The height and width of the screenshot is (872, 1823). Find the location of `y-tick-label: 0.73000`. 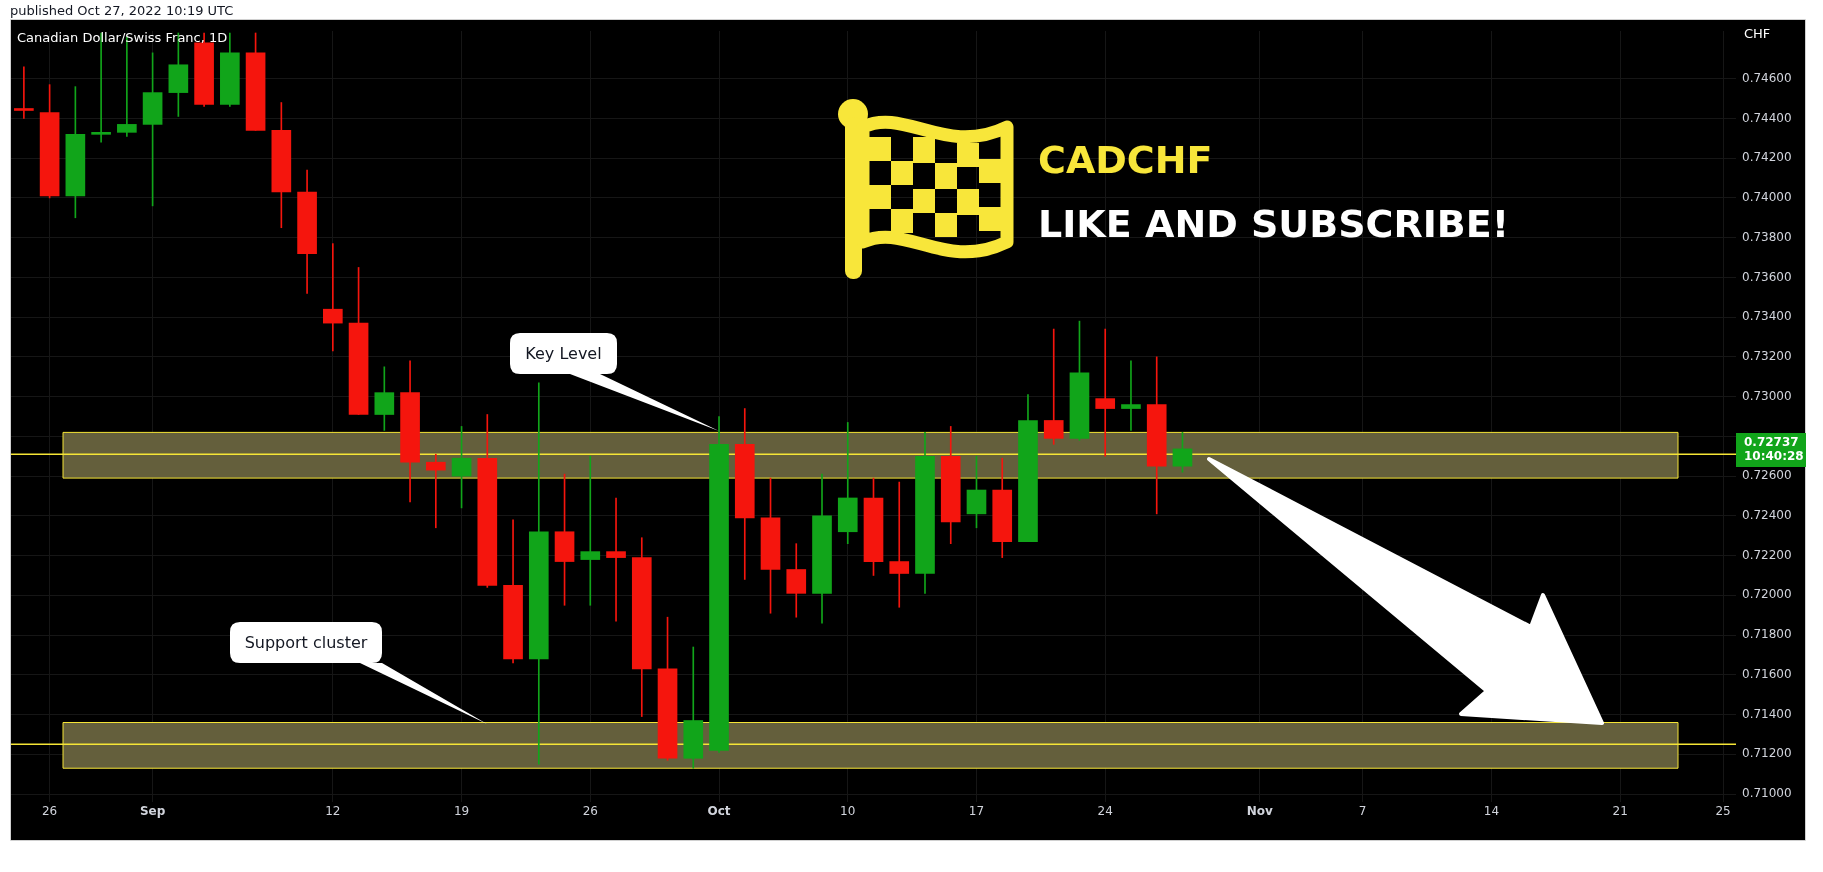

y-tick-label: 0.73000 is located at coordinates (1767, 395).